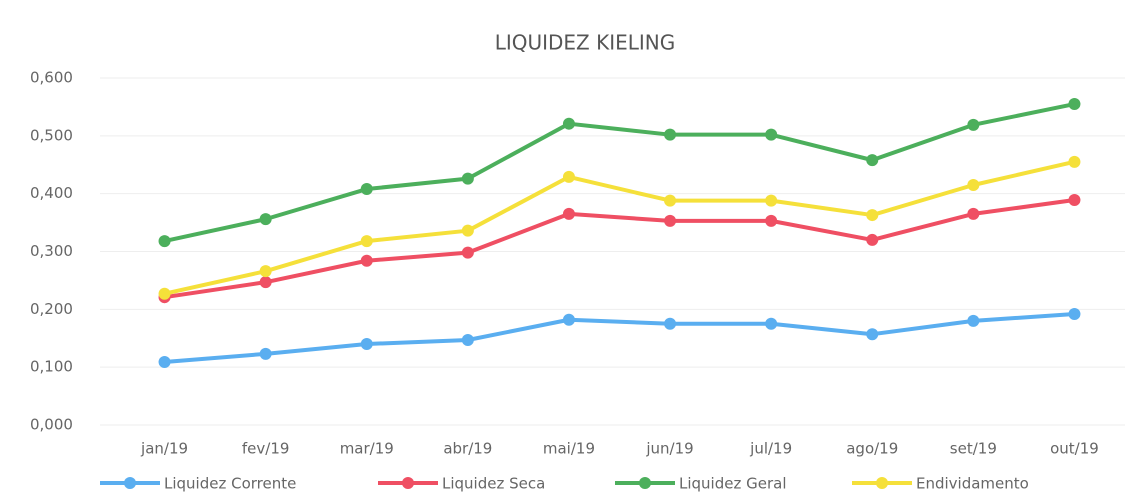  I want to click on y-tick-label: 0,300, so click(51, 251).